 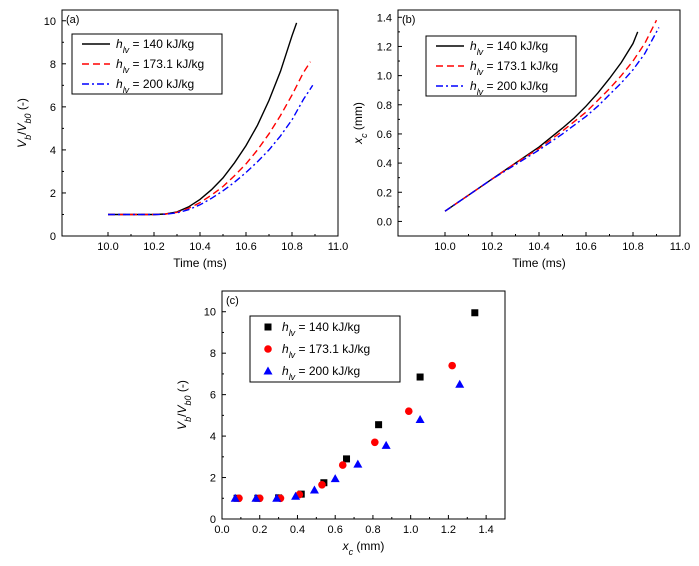 What do you see at coordinates (485, 530) in the screenshot?
I see `x-tick-label: 1.4` at bounding box center [485, 530].